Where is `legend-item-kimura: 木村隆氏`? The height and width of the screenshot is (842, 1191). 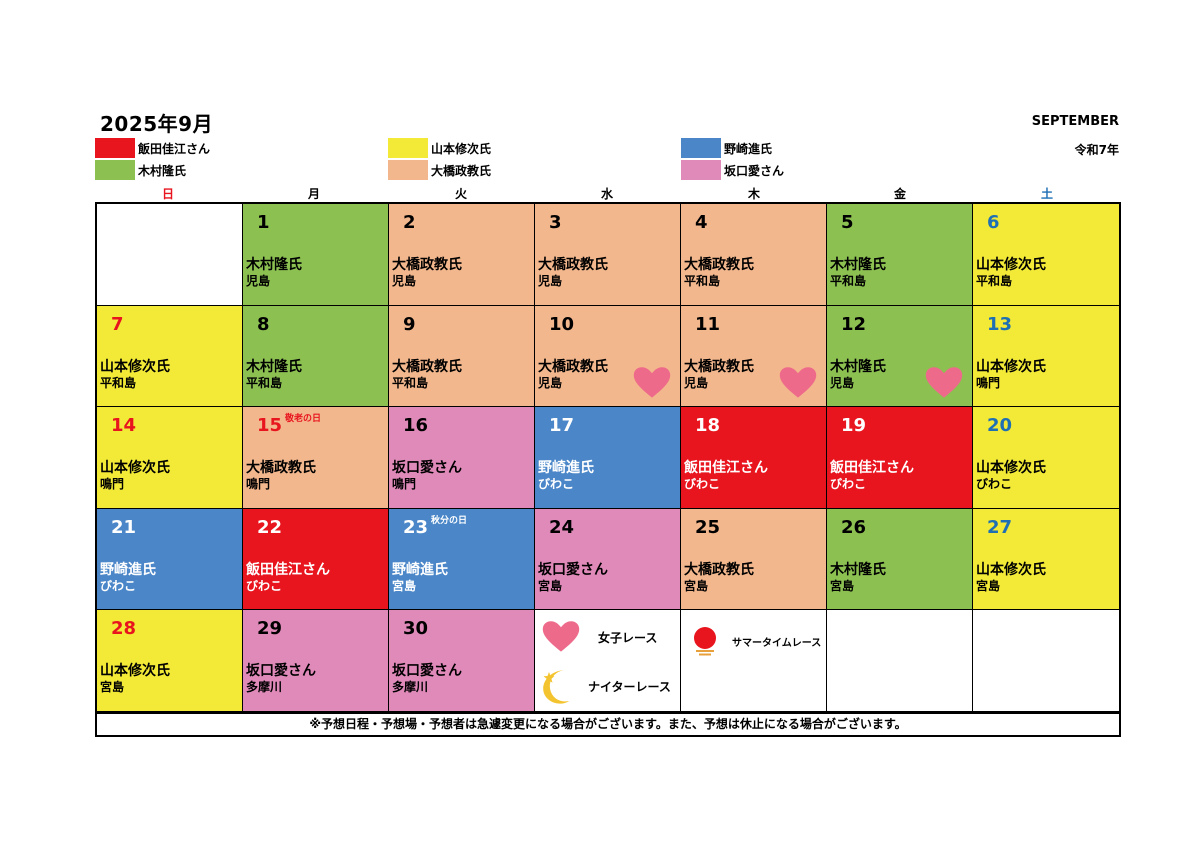
legend-item-kimura: 木村隆氏 is located at coordinates (140, 170).